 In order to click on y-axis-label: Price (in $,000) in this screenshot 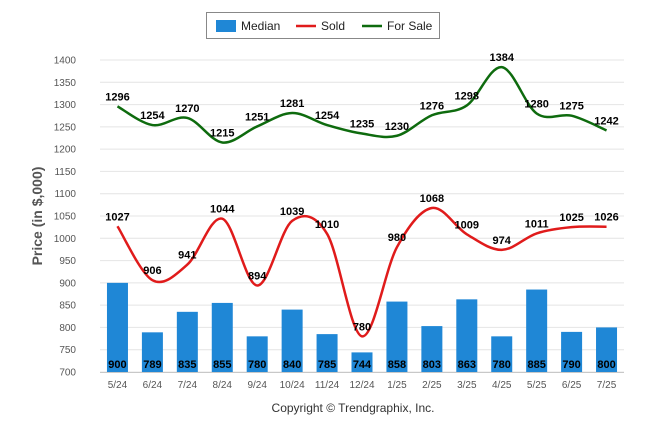, I will do `click(37, 216)`.